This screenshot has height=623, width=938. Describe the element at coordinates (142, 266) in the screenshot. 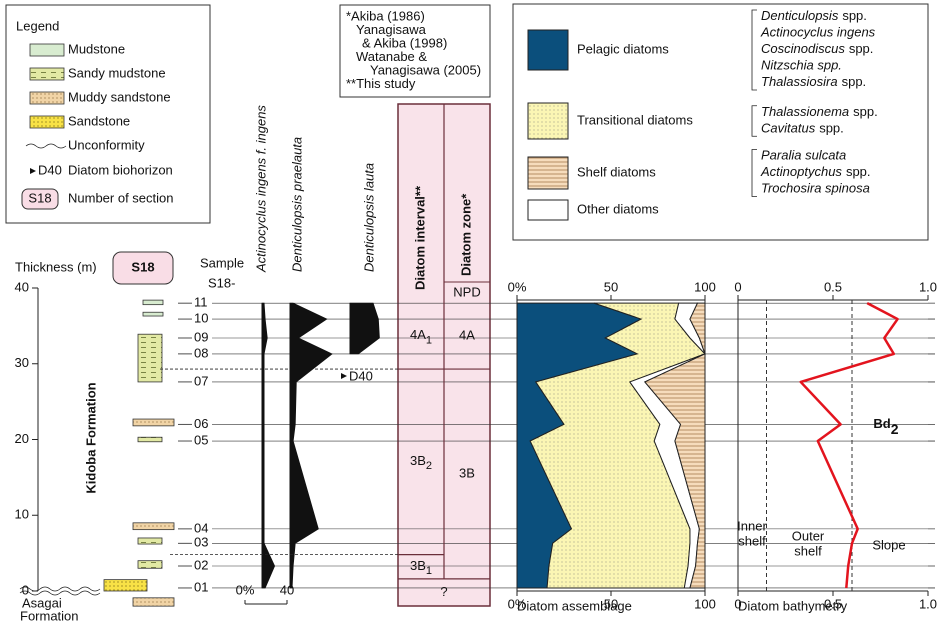

I see `section-badge-label: S18` at that location.